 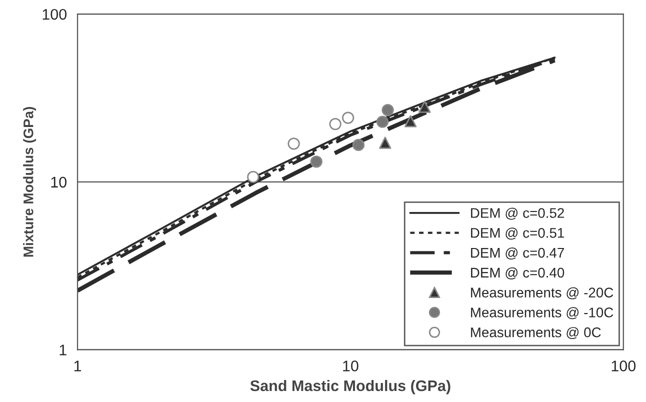 I want to click on legend-label: Measurements @ -20C, so click(x=542, y=293).